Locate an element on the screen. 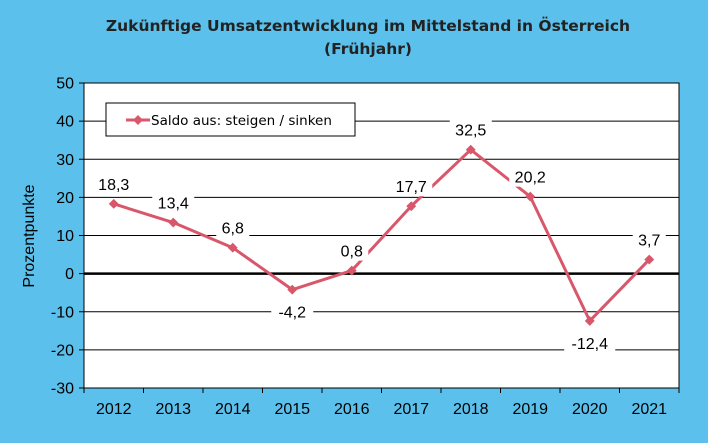 Image resolution: width=708 pixels, height=443 pixels. y-tick-label: 50 is located at coordinates (65, 84).